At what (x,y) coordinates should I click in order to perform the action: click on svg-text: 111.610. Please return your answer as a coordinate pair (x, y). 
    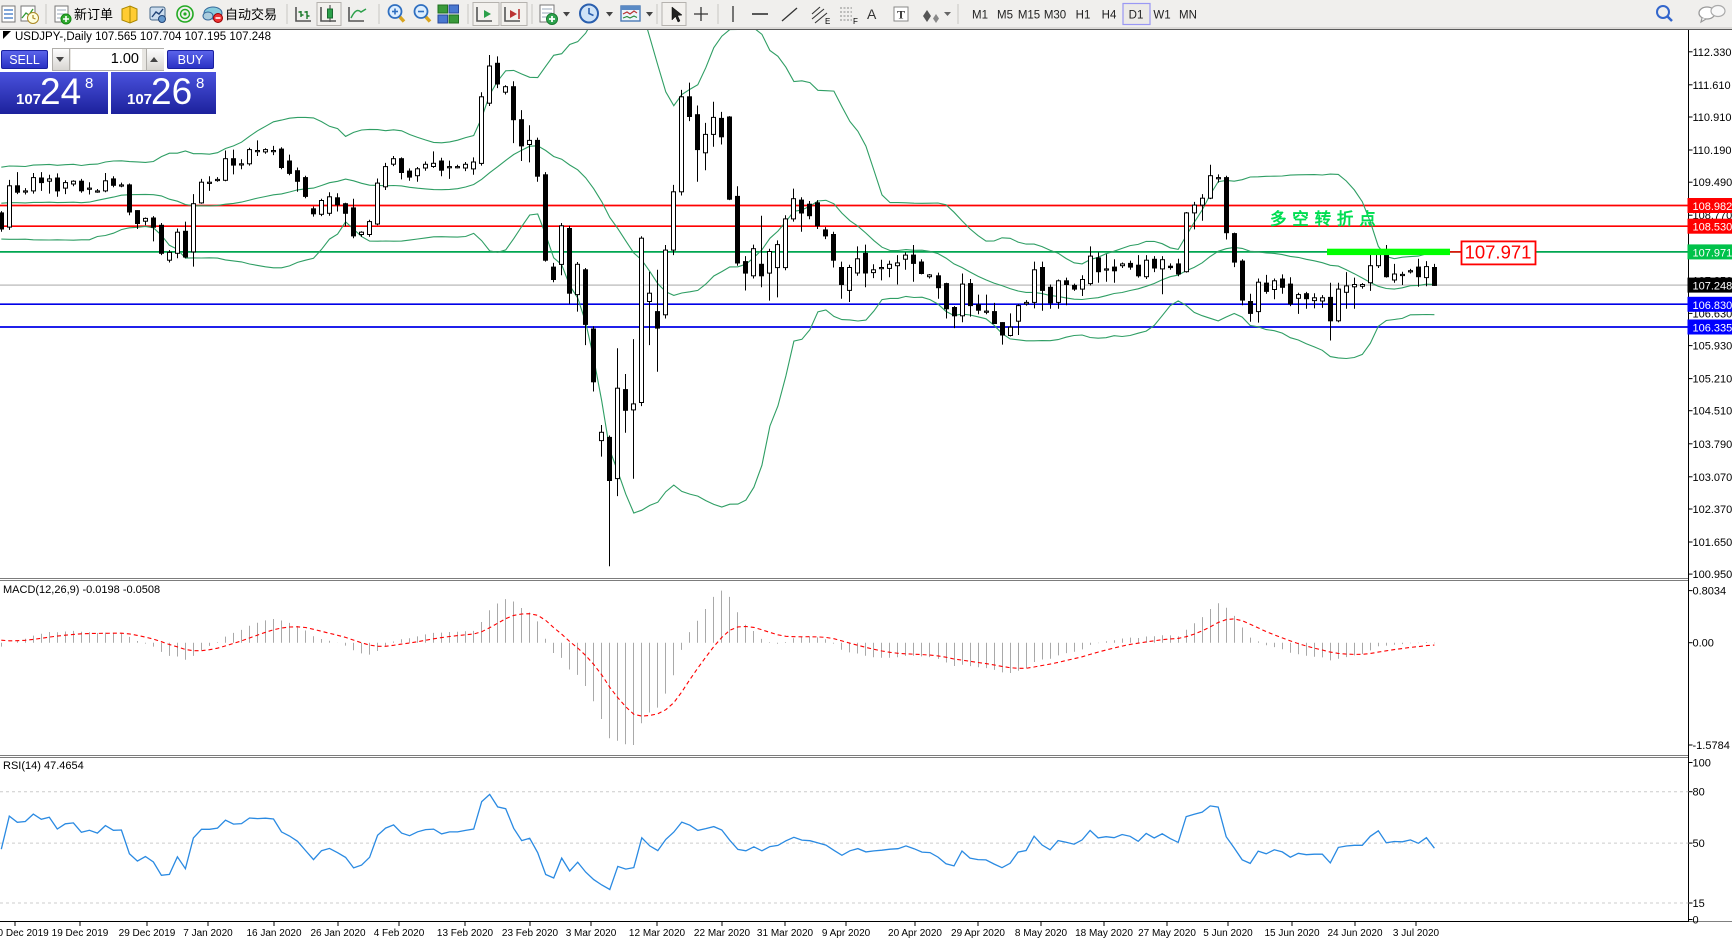
    Looking at the image, I should click on (1712, 86).